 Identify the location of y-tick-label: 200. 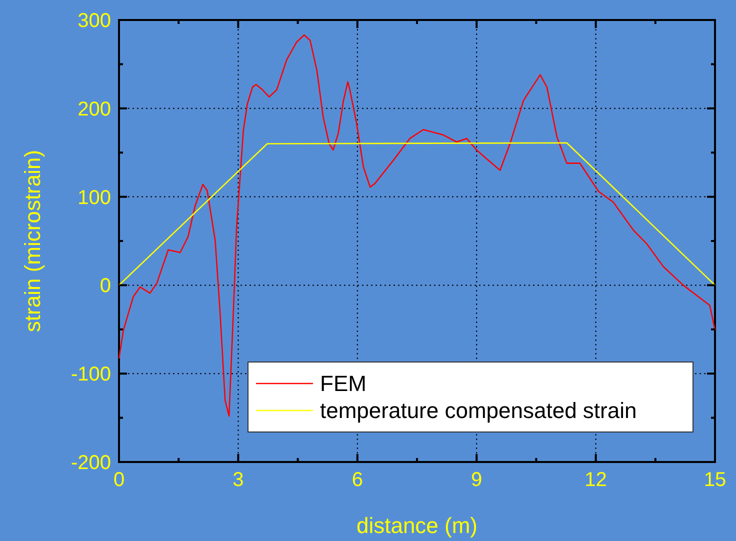
(94, 109).